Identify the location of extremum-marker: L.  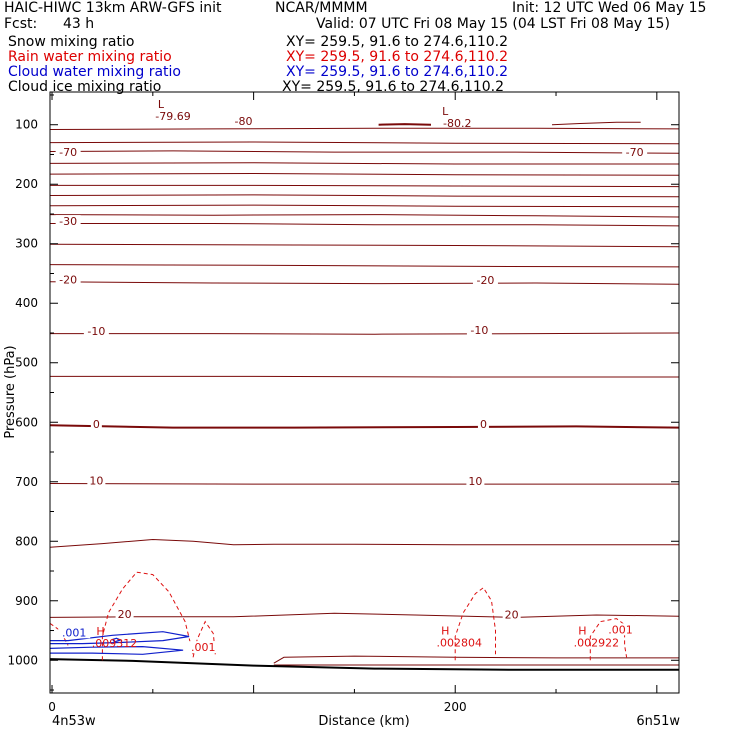
(445, 111).